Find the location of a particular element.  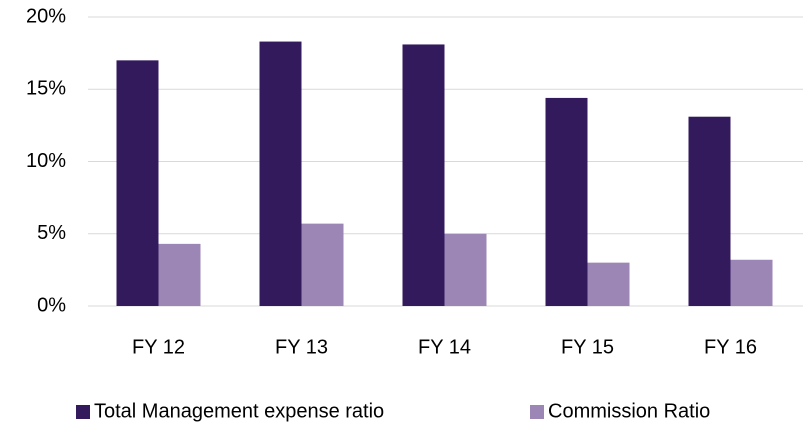

x-tick-label: FY 15 is located at coordinates (587, 347).